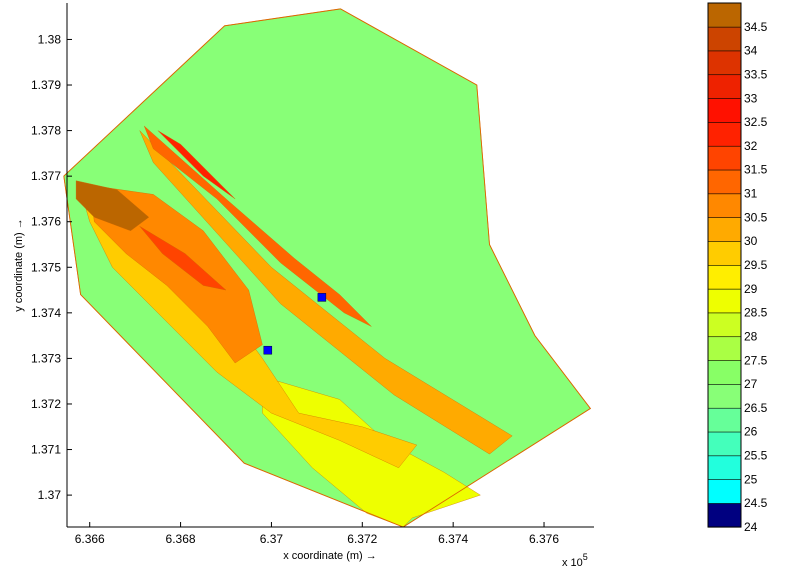 Image resolution: width=807 pixels, height=569 pixels. What do you see at coordinates (751, 146) in the screenshot?
I see `colorbar-tick-label: 32` at bounding box center [751, 146].